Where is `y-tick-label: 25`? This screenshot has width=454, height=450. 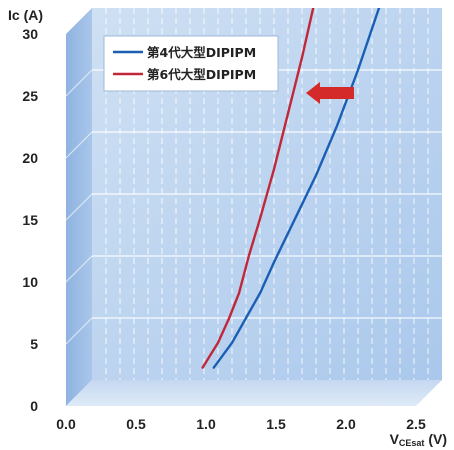
y-tick-label: 25 is located at coordinates (30, 96).